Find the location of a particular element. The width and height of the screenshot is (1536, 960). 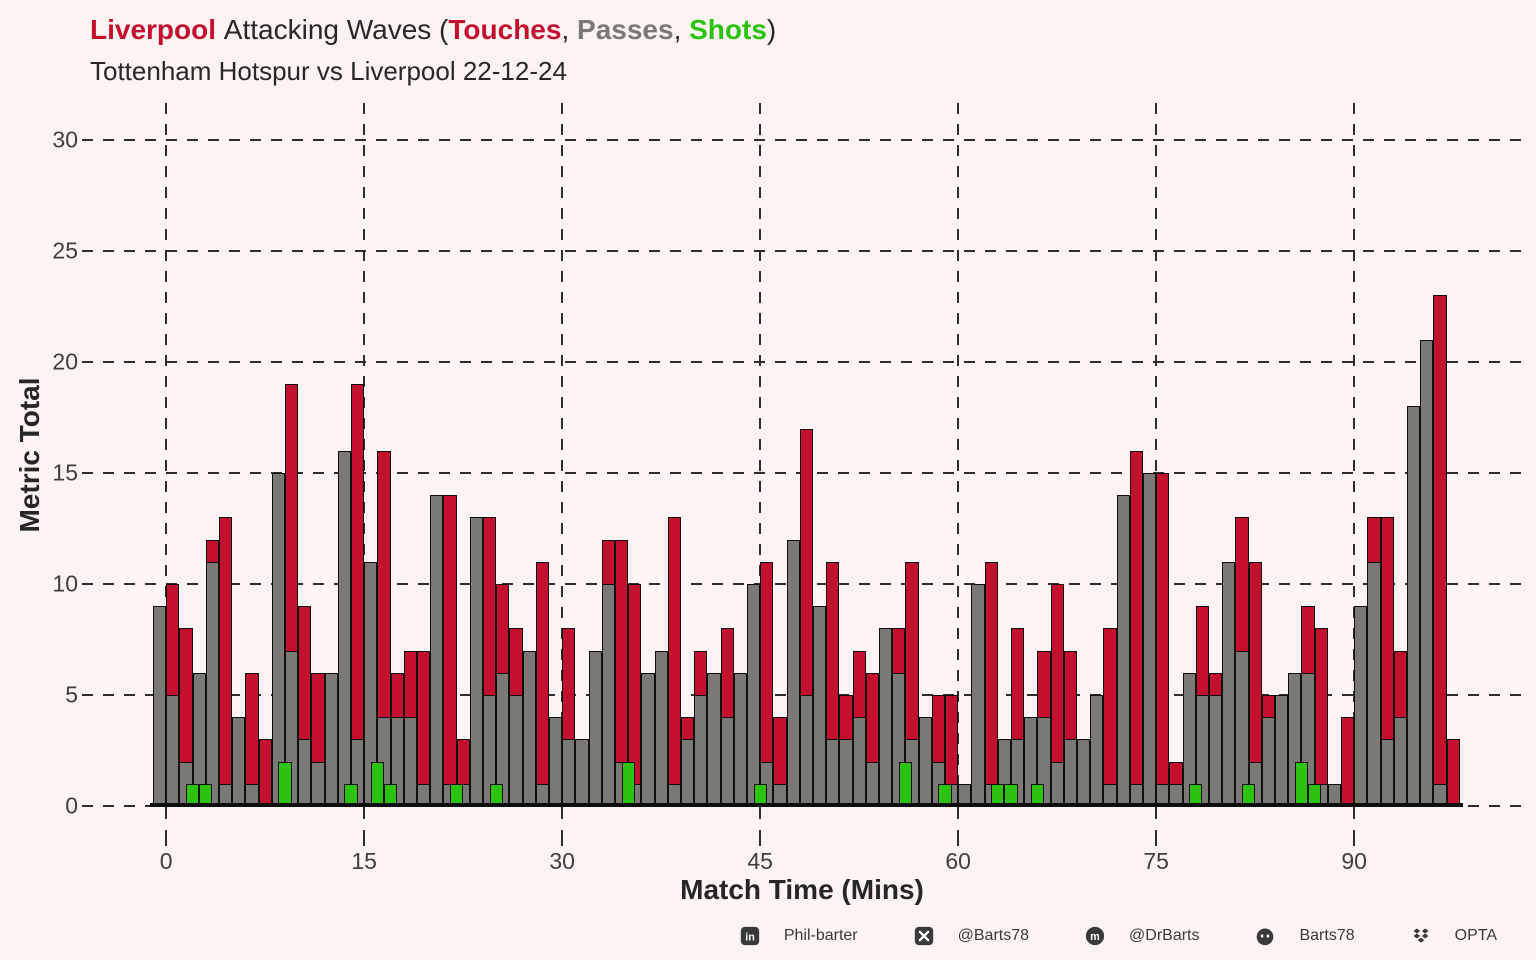

x-tick-label-45: 45 is located at coordinates (760, 861).